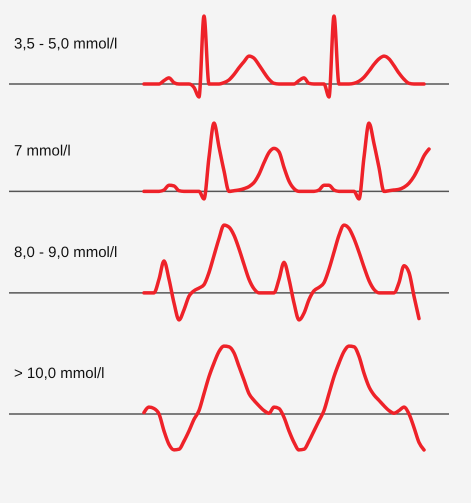 The width and height of the screenshot is (471, 503). I want to click on text: 7 mmol/l, so click(42, 151).